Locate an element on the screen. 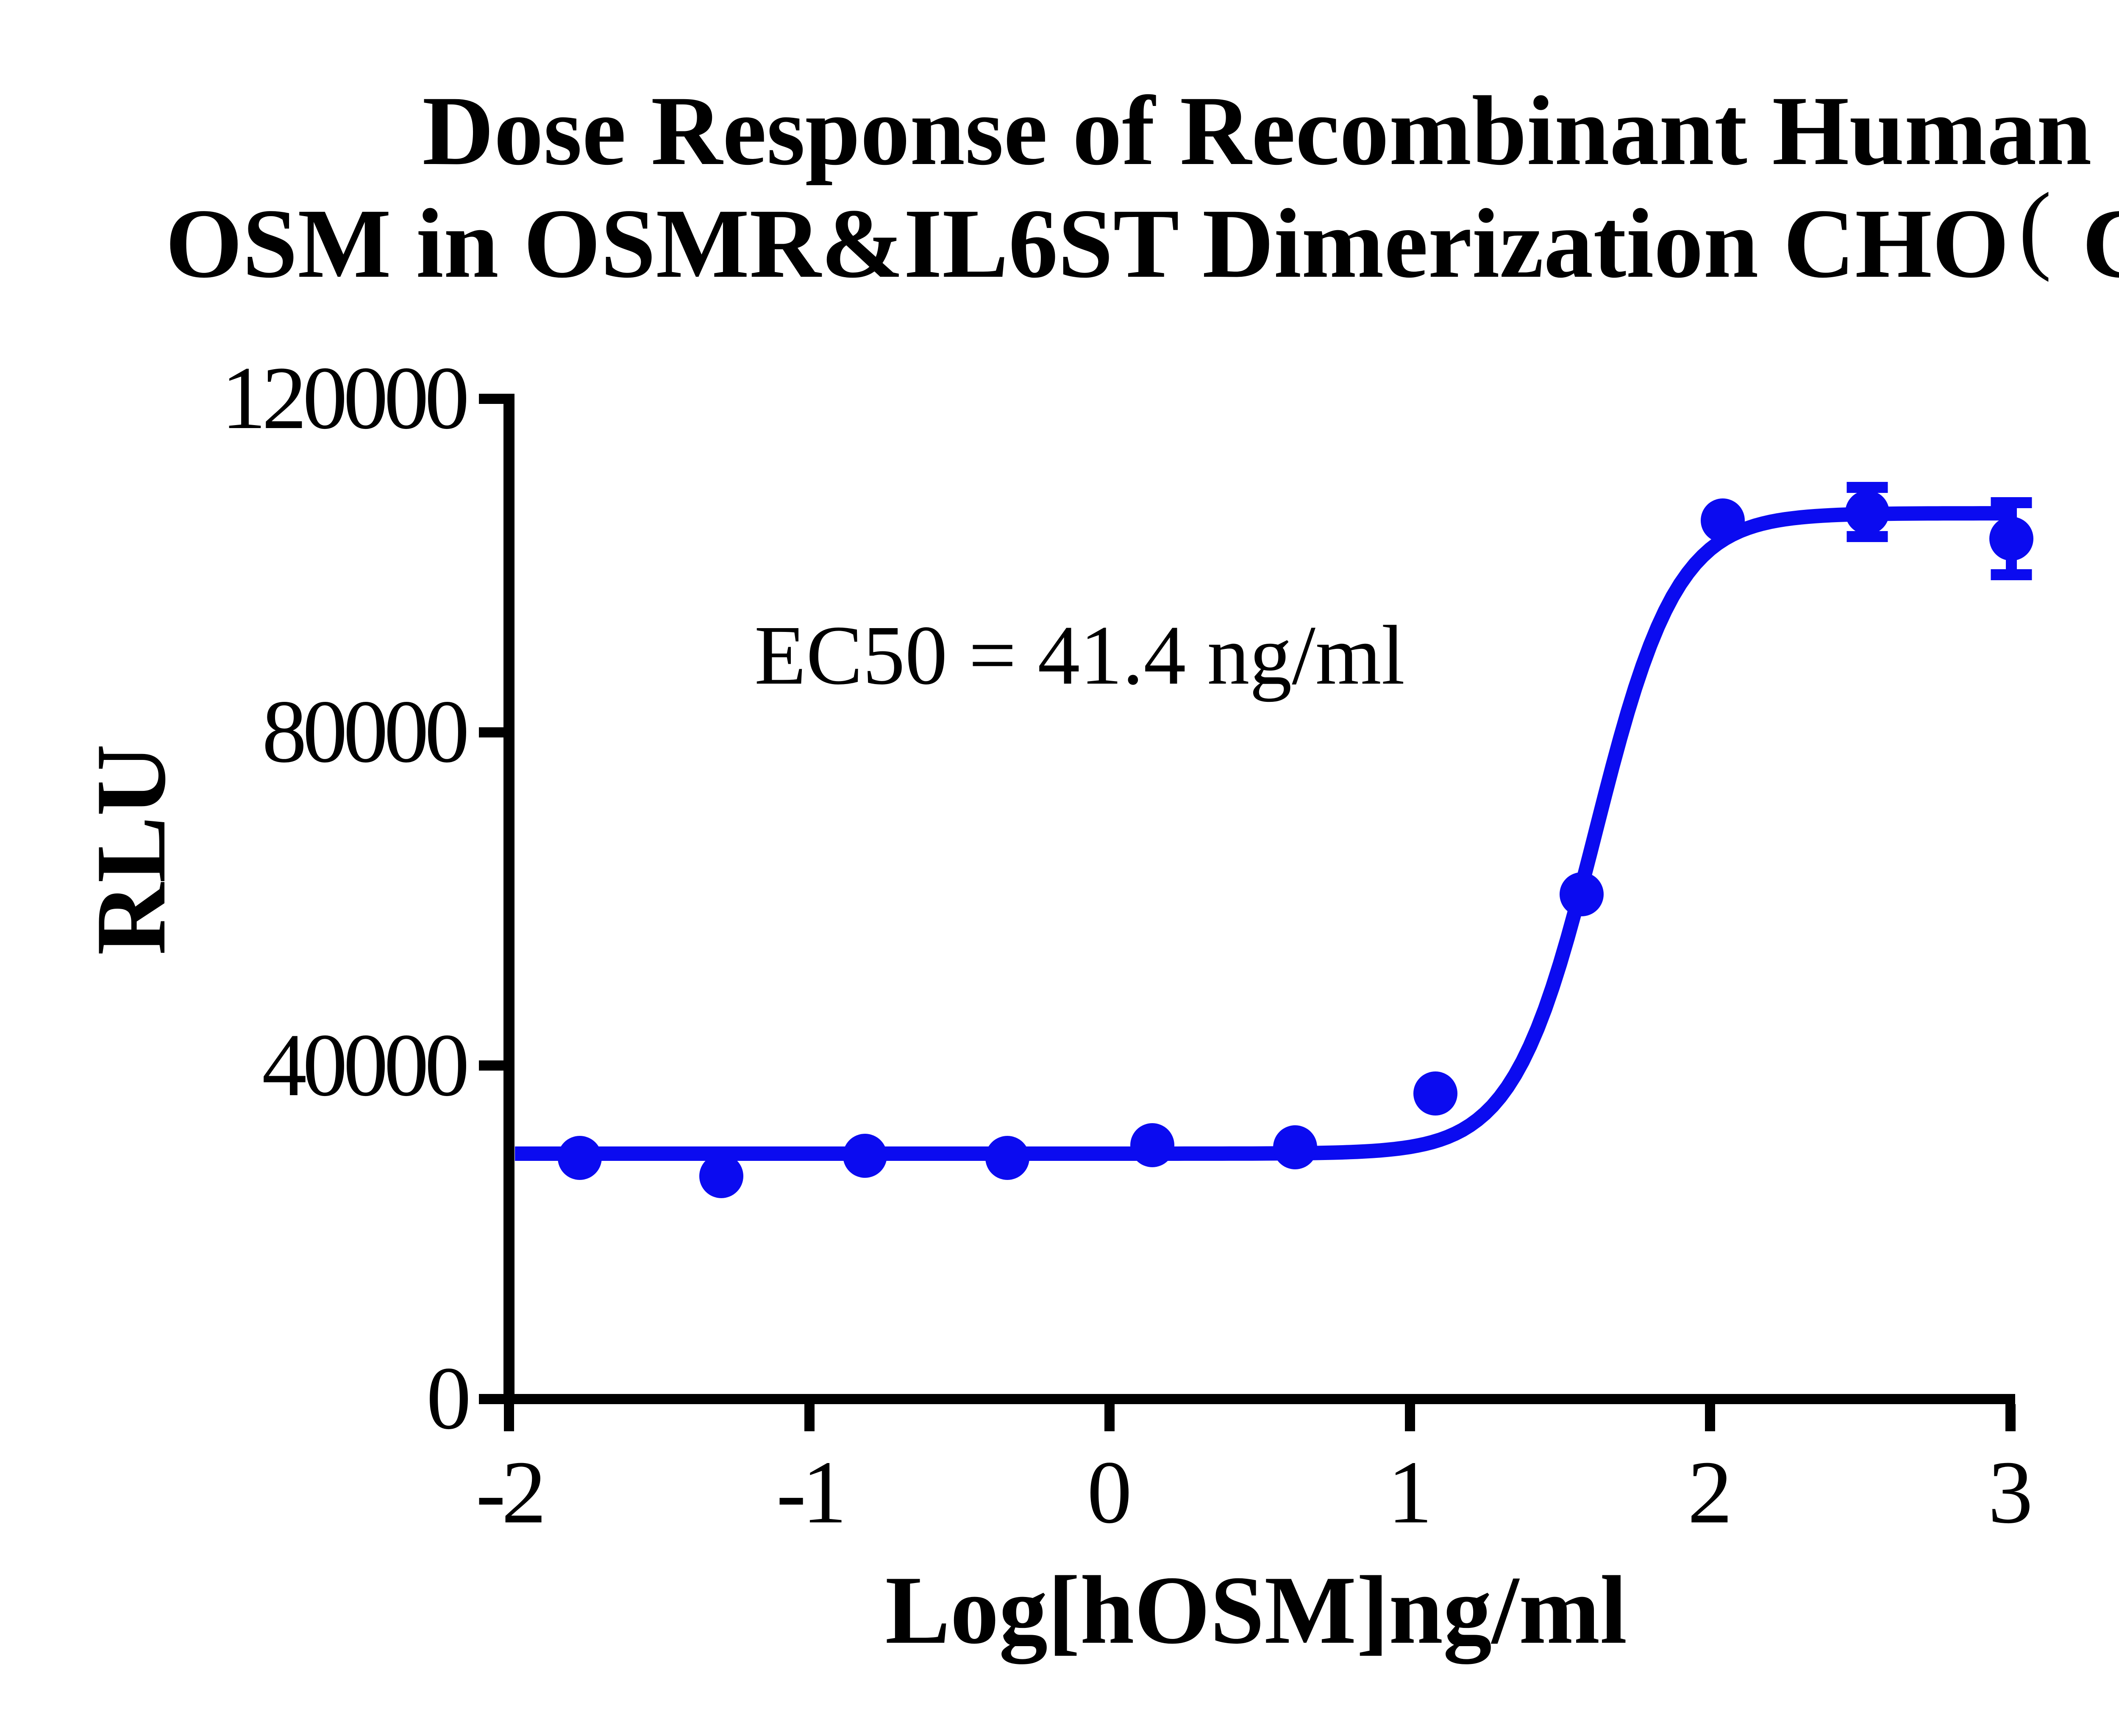  svg-text: 1 is located at coordinates (1410, 1492).